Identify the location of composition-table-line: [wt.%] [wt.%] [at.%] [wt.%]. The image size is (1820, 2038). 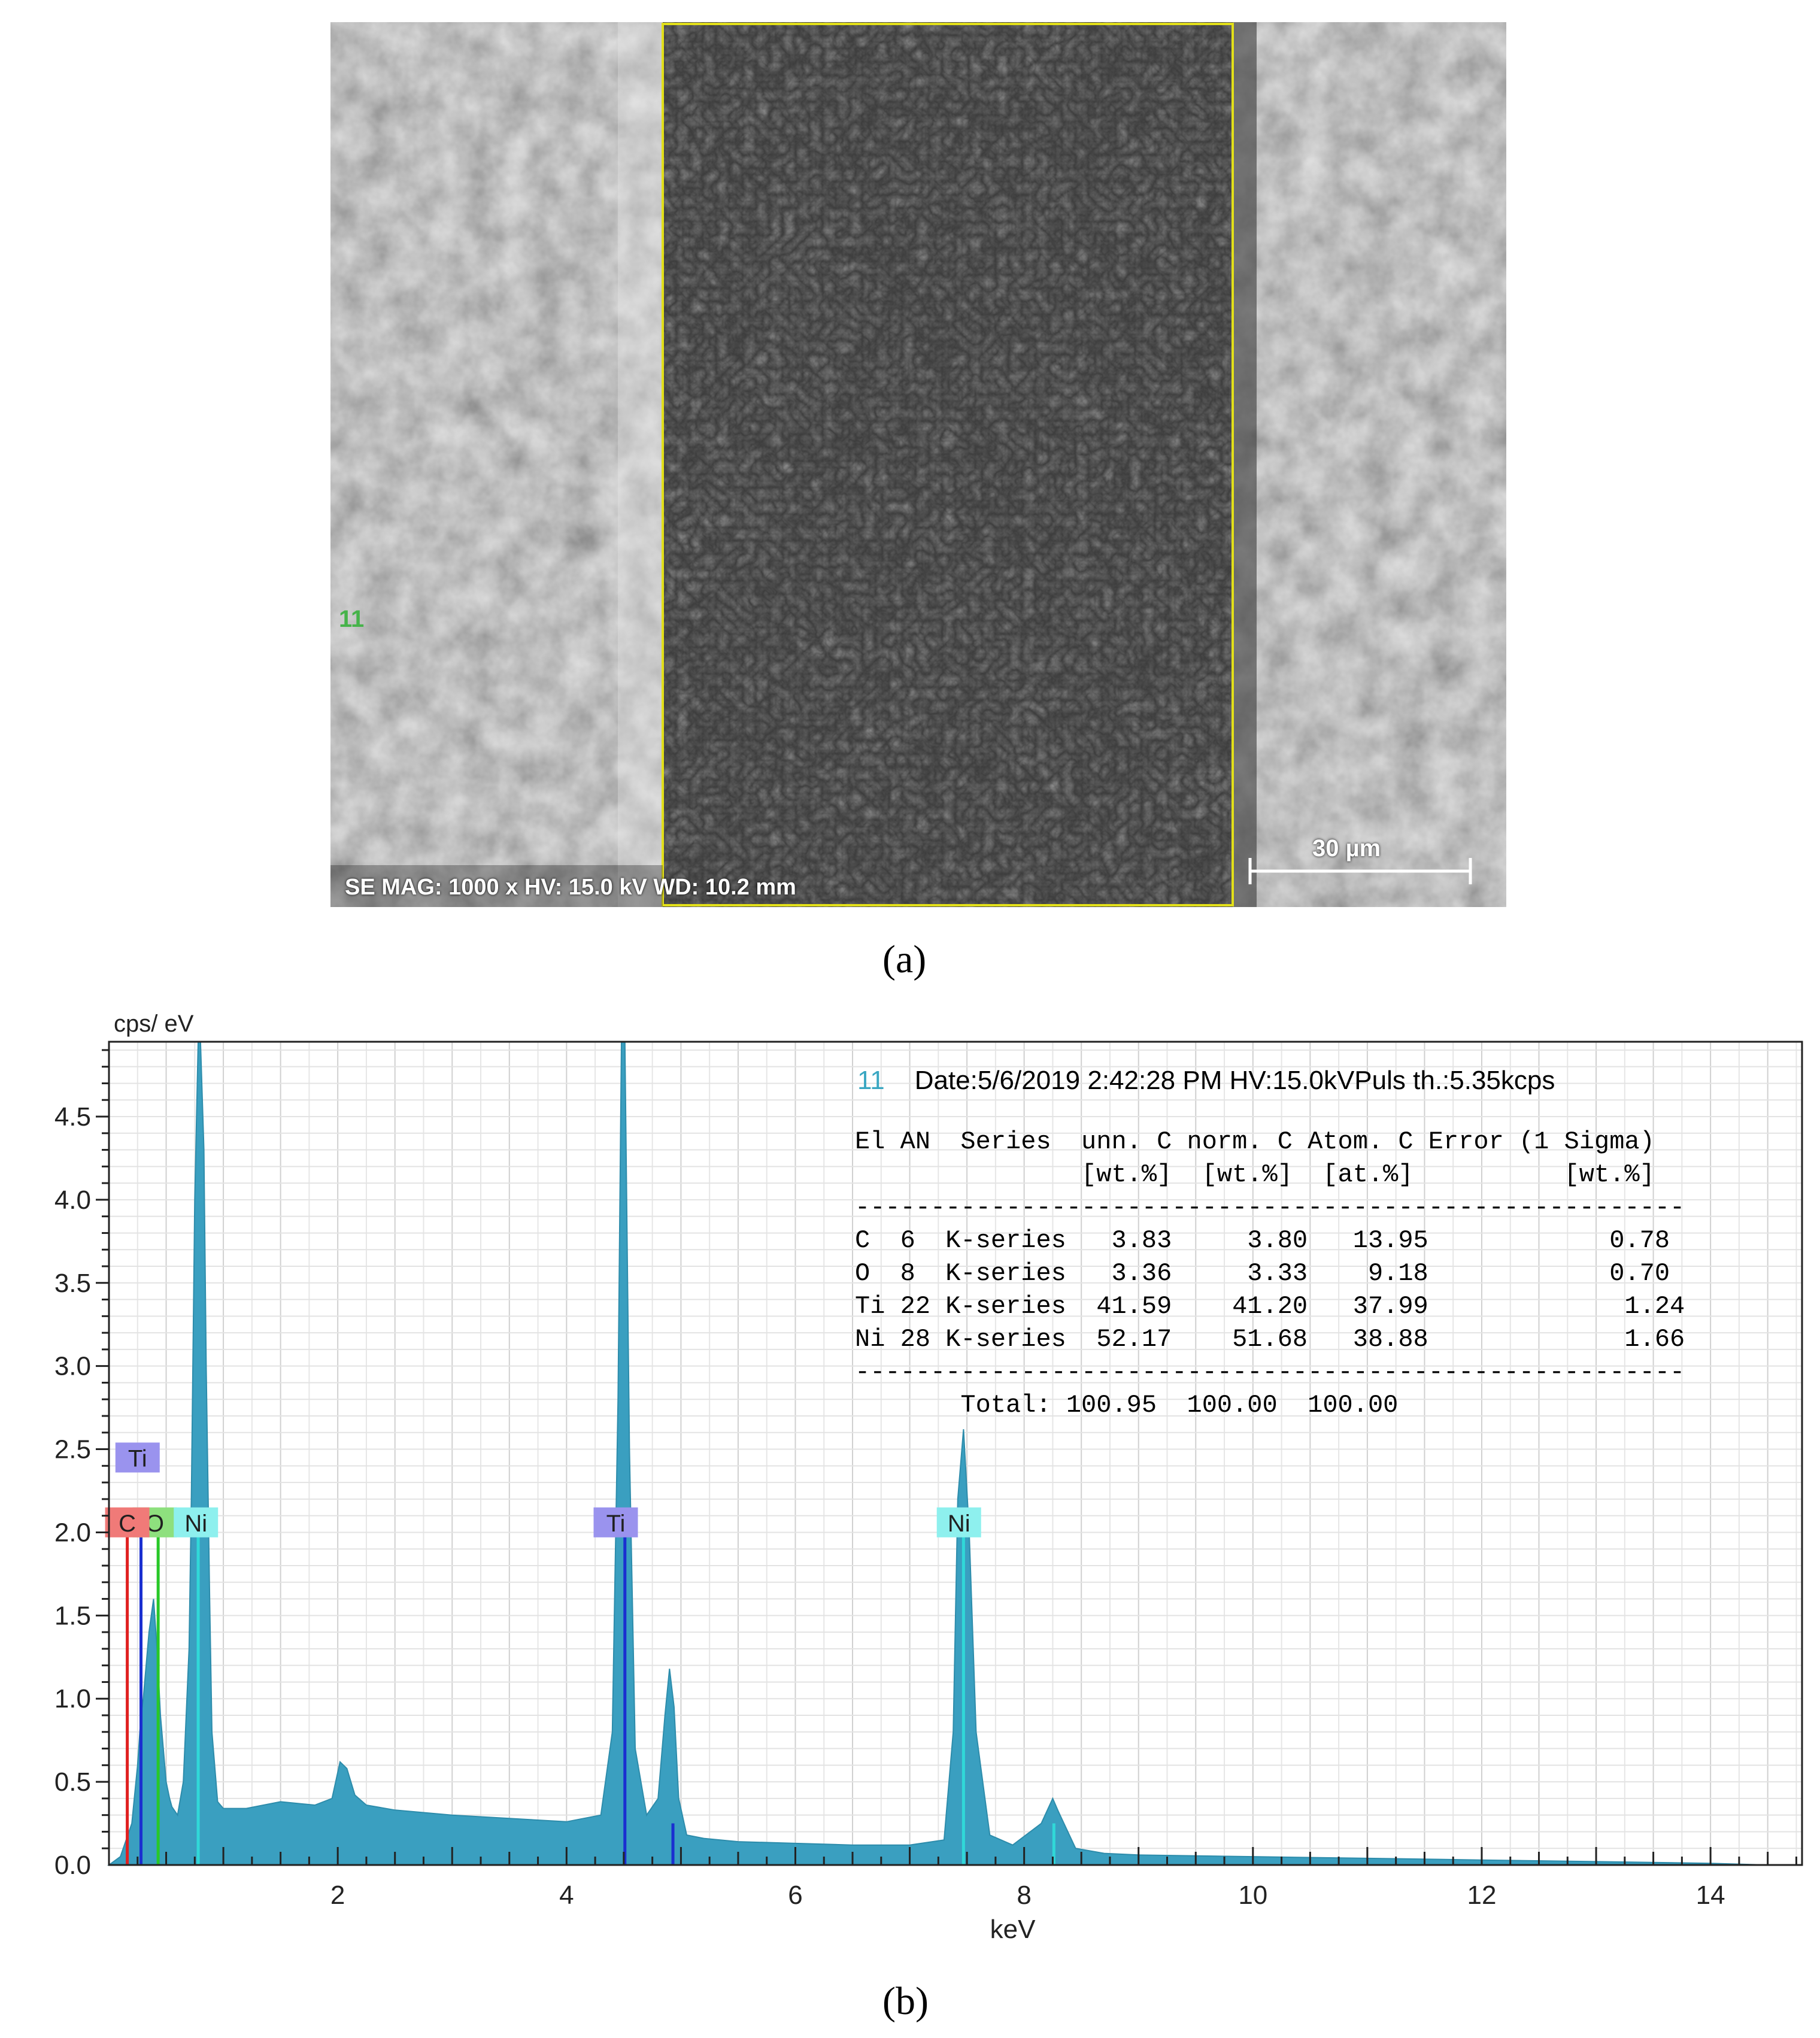
(1255, 1174).